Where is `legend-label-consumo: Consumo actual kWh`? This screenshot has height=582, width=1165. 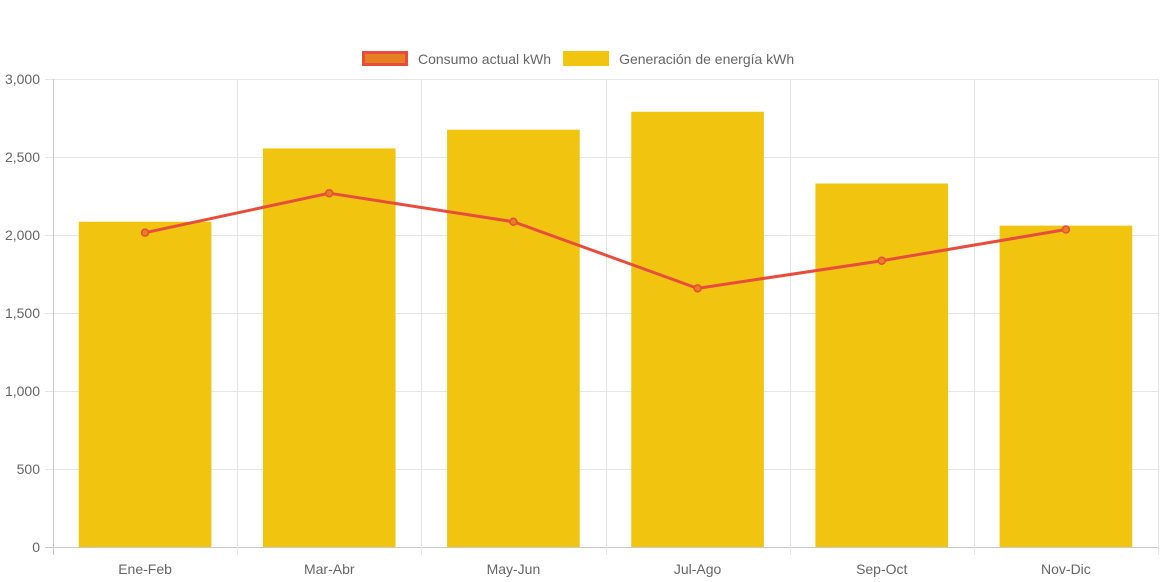 legend-label-consumo: Consumo actual kWh is located at coordinates (484, 59).